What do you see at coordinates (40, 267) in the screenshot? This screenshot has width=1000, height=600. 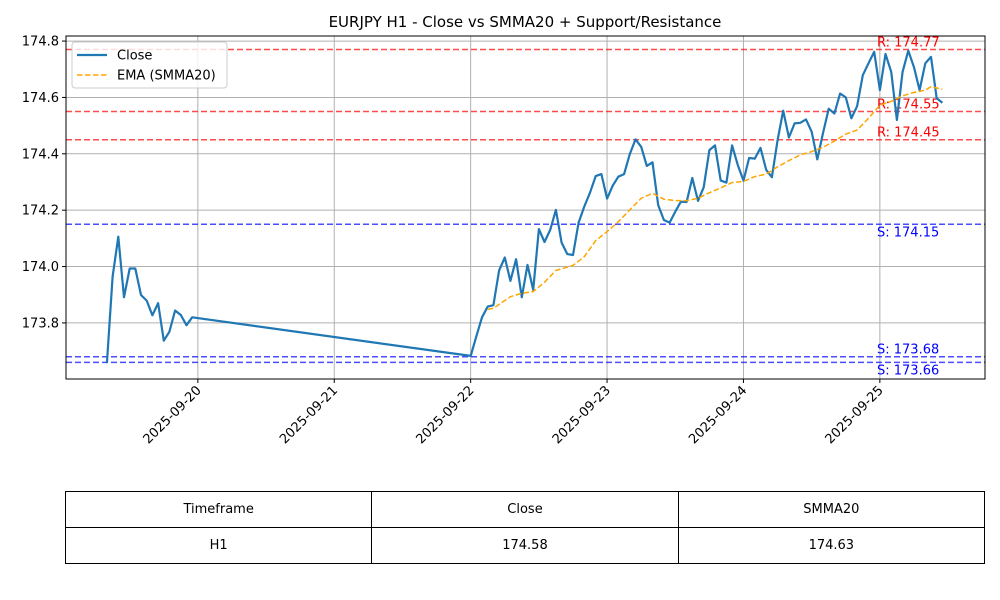 I see `y-tick-label: 174.0` at bounding box center [40, 267].